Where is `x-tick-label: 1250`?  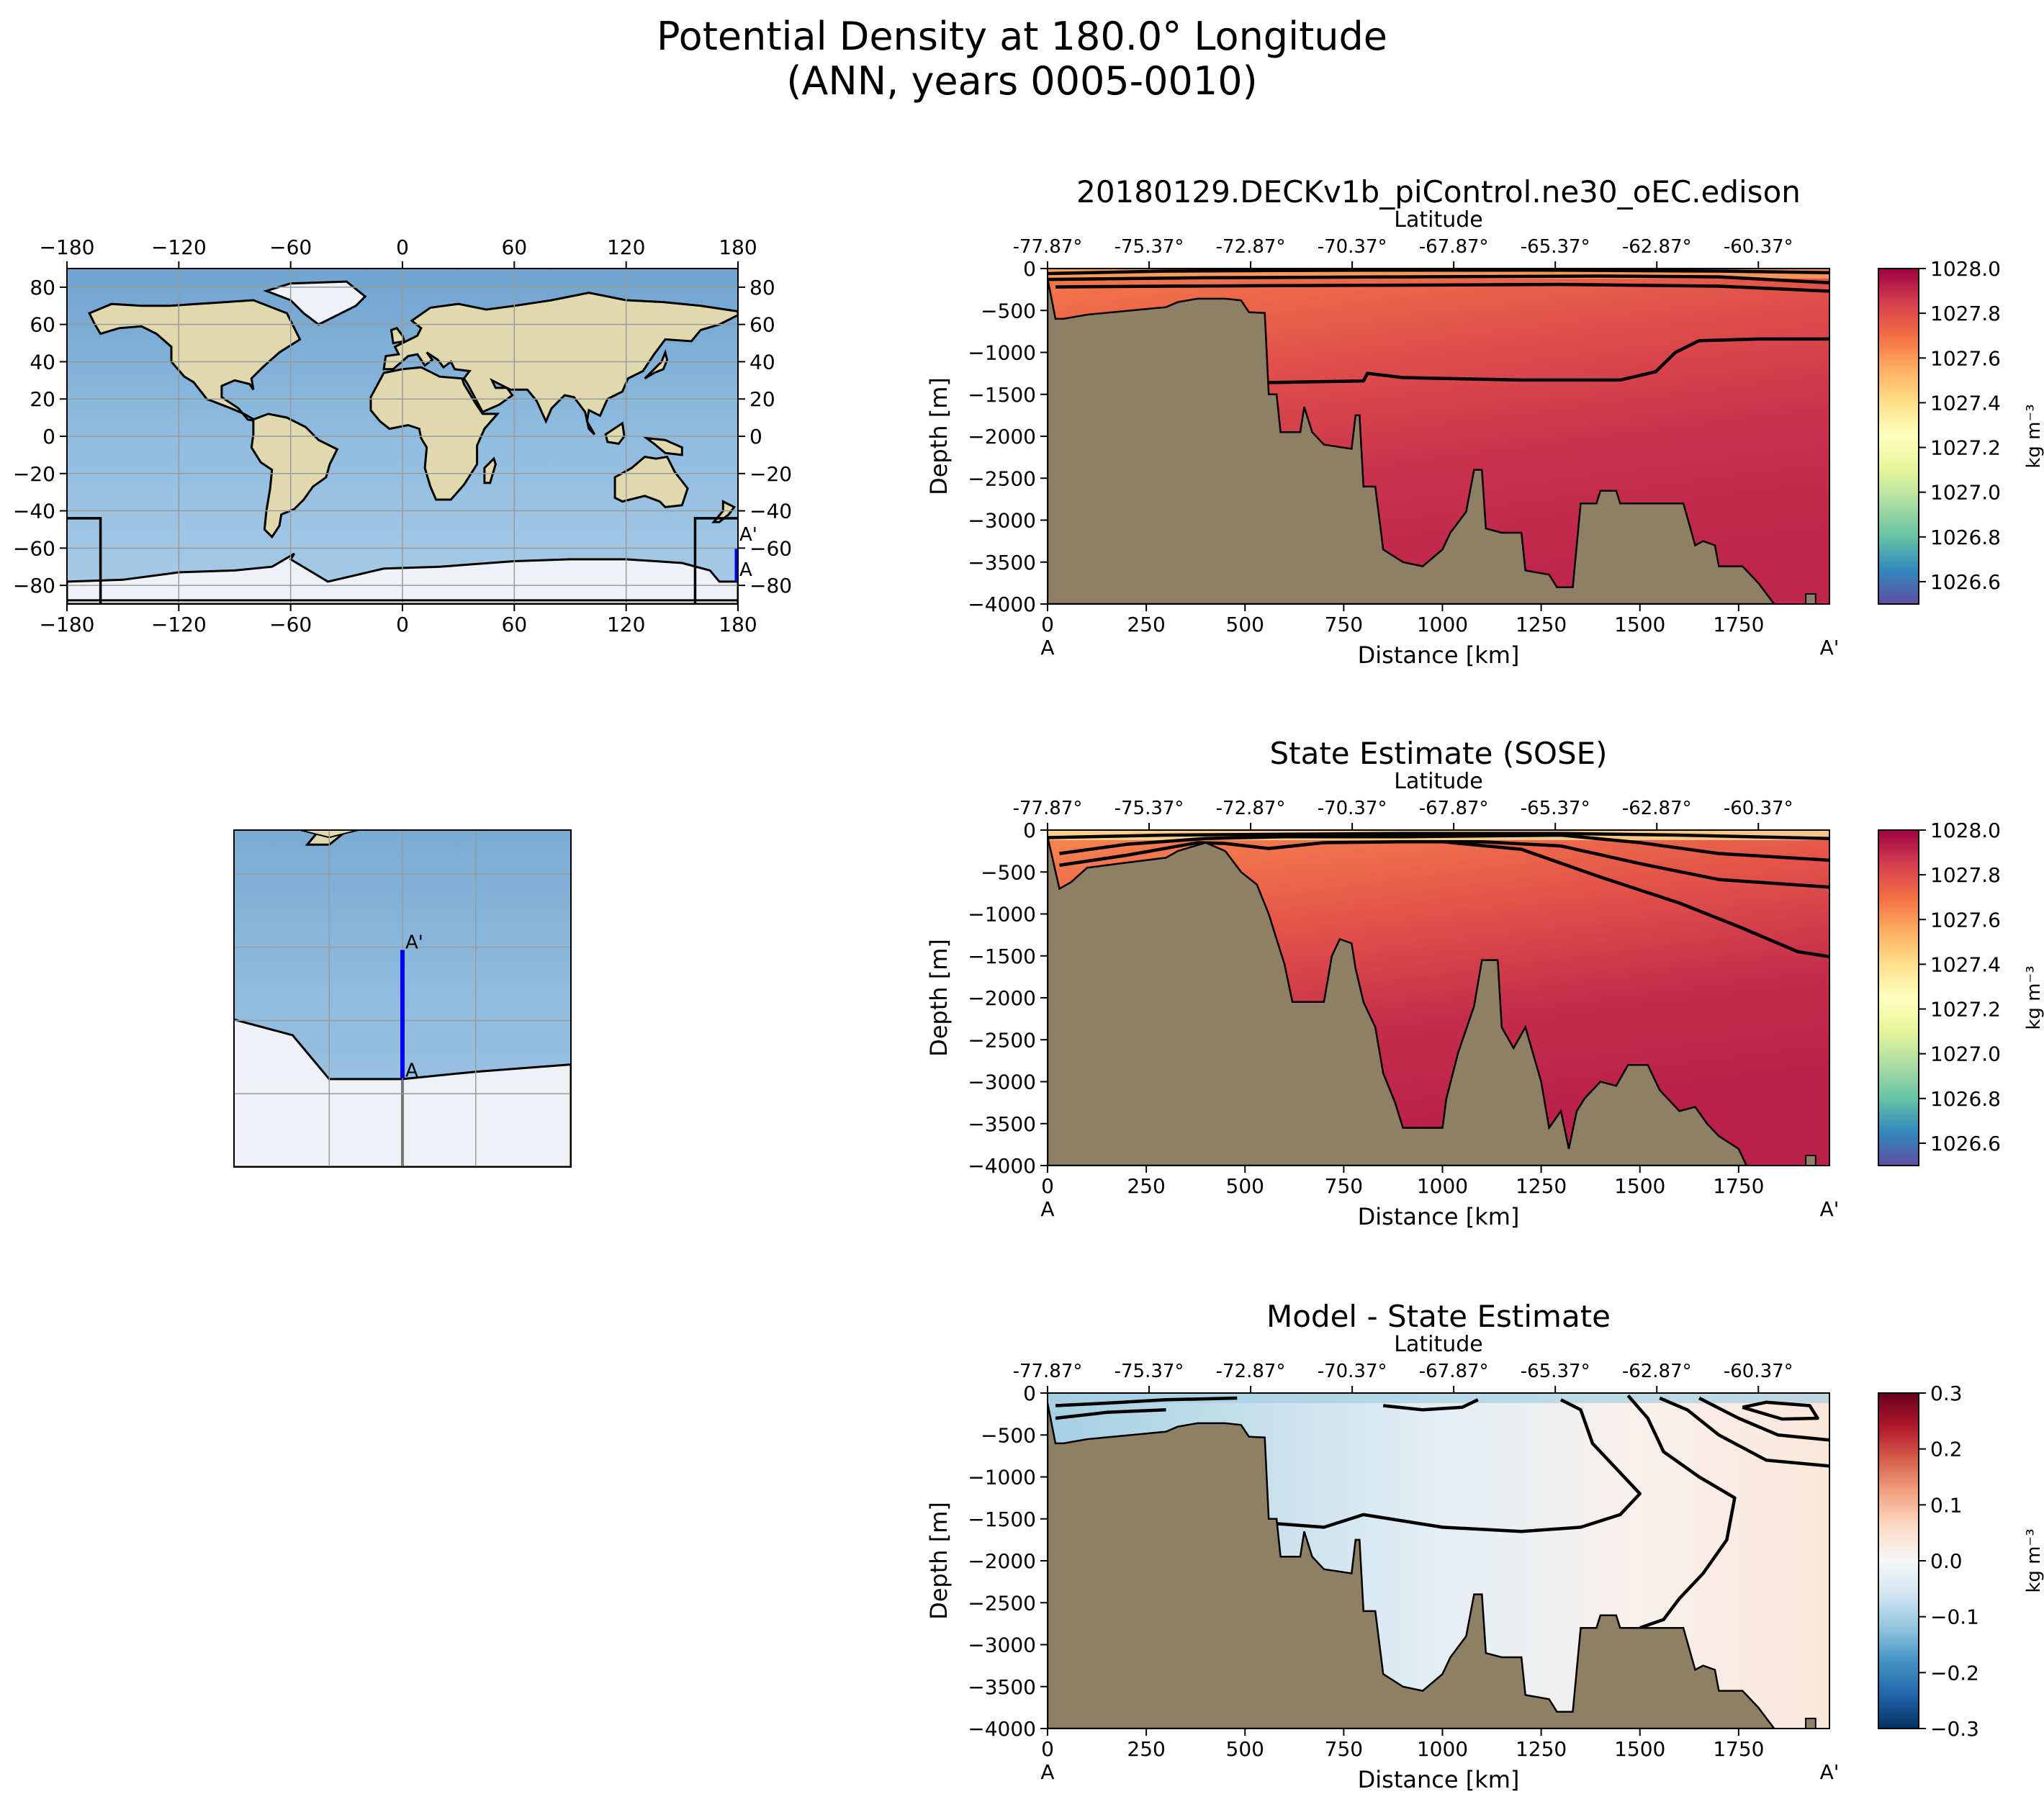 x-tick-label: 1250 is located at coordinates (1541, 624).